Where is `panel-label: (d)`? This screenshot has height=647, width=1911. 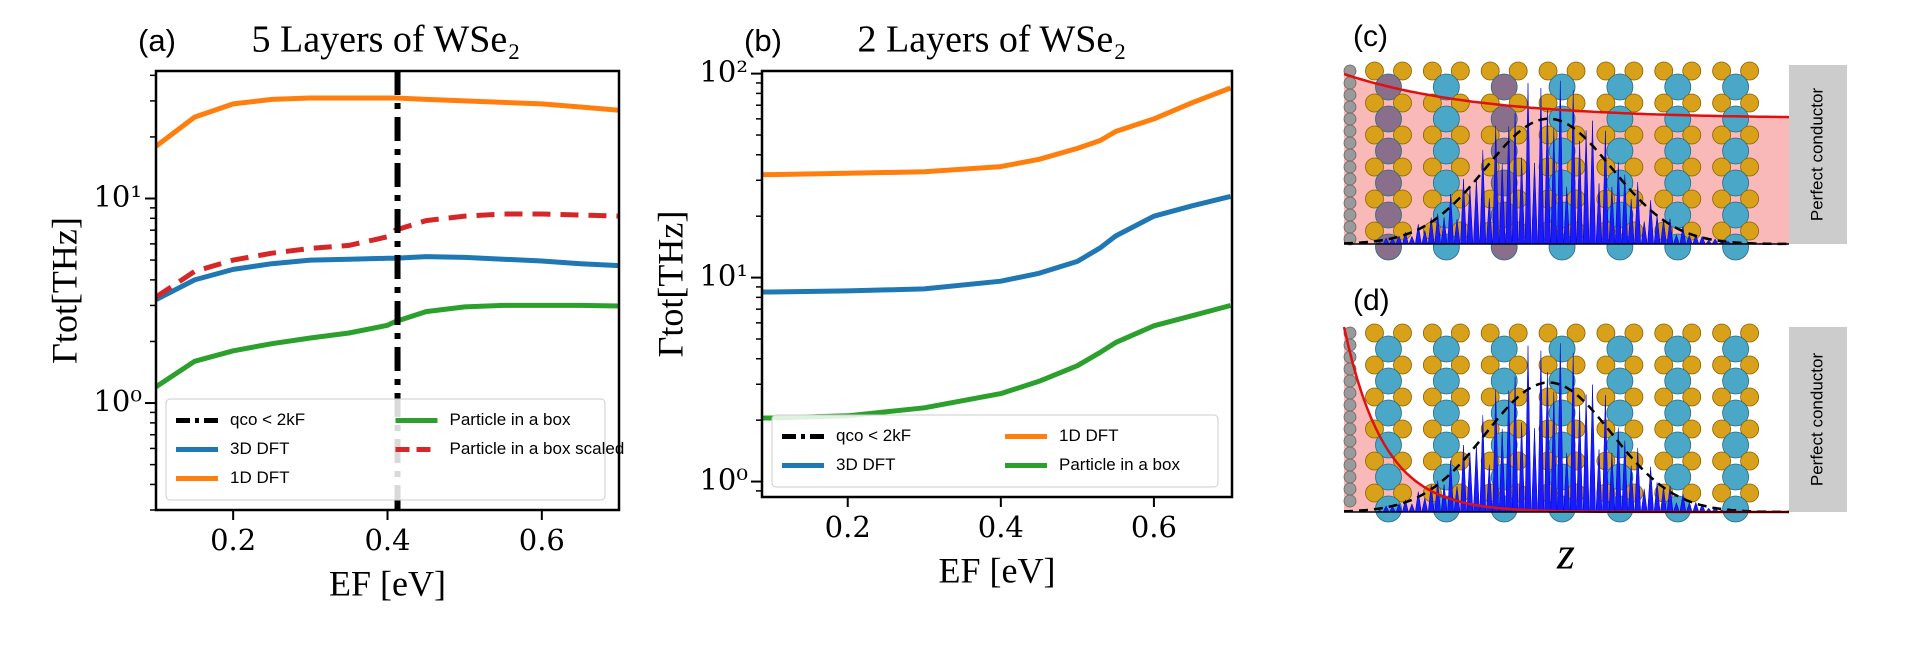 panel-label: (d) is located at coordinates (1371, 300).